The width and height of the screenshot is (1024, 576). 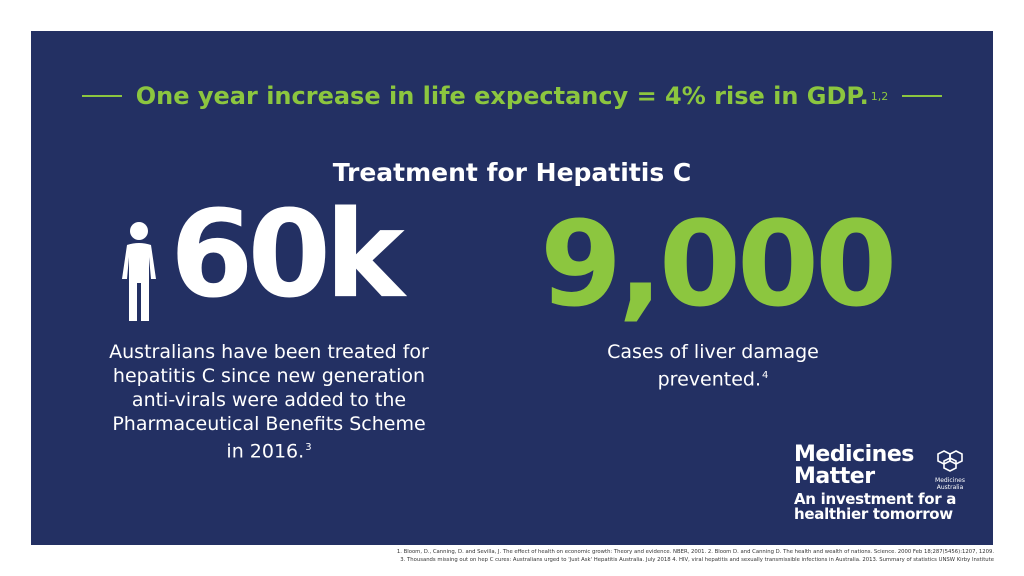 I want to click on logo-text-line1: Medicines, so click(x=950, y=480).